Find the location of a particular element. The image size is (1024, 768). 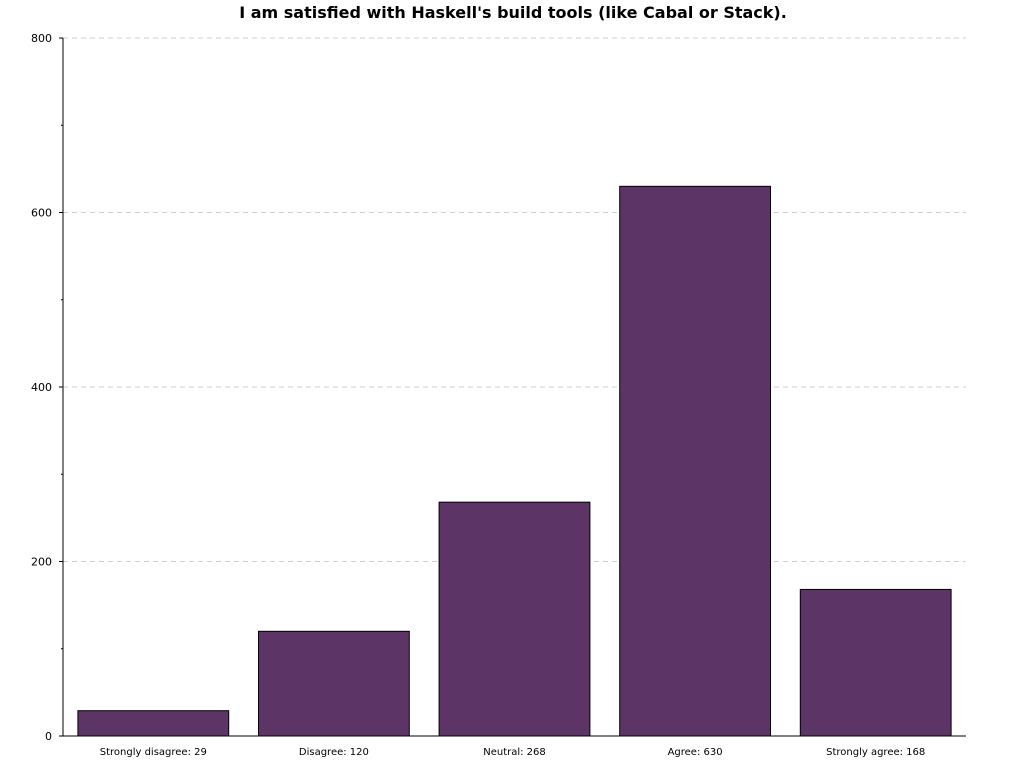

y-tick-label-4: 800 is located at coordinates (41, 38).